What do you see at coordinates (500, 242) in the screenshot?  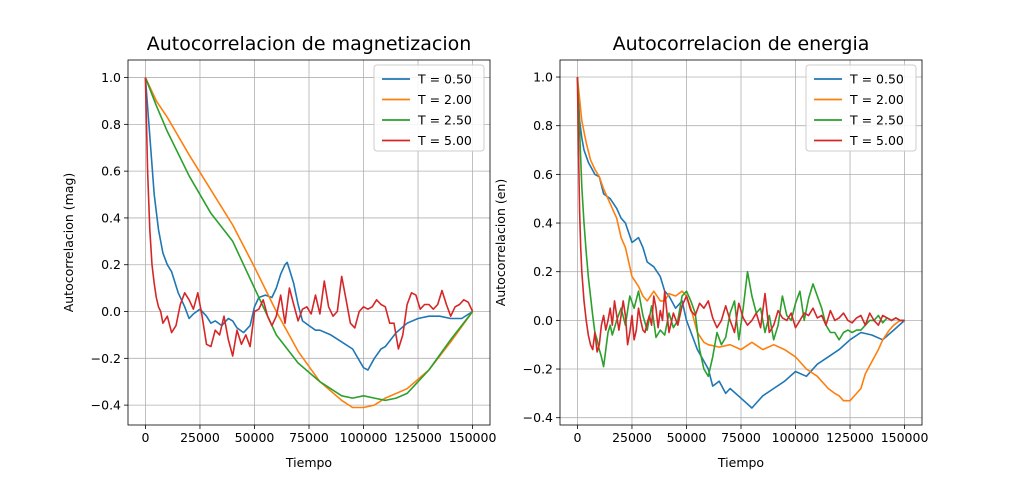 I see `y-axis-label: Autocorrelacion (en)` at bounding box center [500, 242].